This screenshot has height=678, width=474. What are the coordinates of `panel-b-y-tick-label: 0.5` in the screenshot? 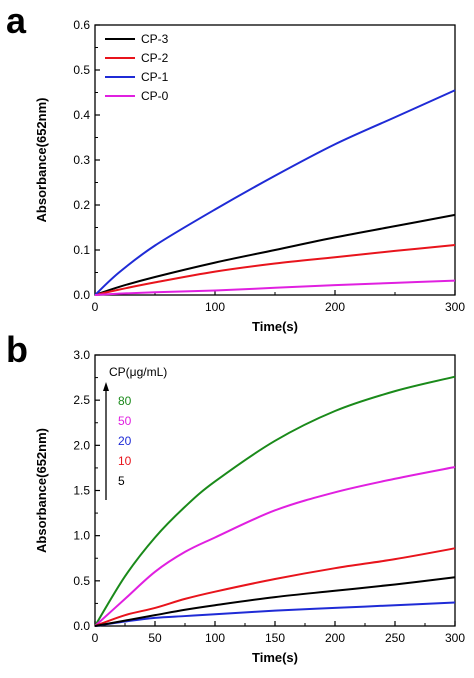 It's located at (81, 581).